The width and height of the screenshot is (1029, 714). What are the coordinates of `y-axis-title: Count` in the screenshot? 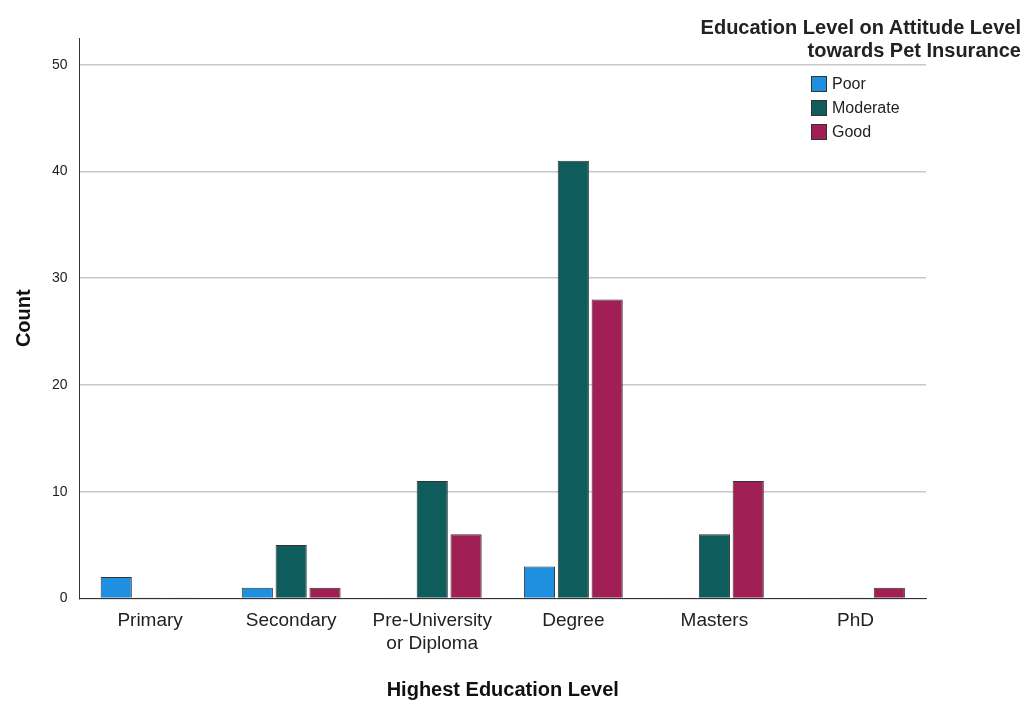 It's located at (22, 318).